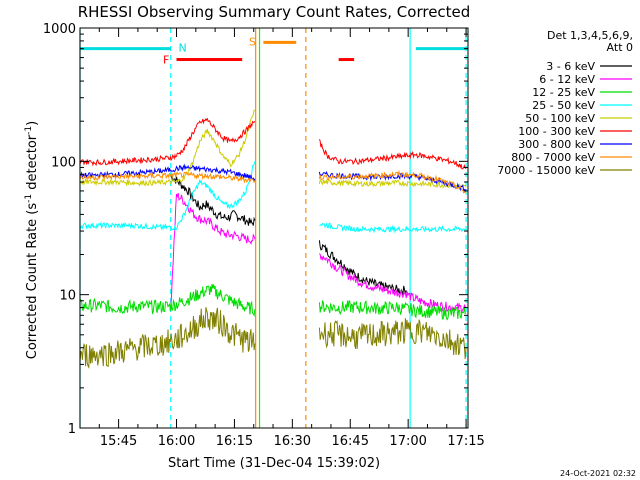  What do you see at coordinates (274, 463) in the screenshot?
I see `x-axis-label: Start Time (31-Dec-04 15:39:02)` at bounding box center [274, 463].